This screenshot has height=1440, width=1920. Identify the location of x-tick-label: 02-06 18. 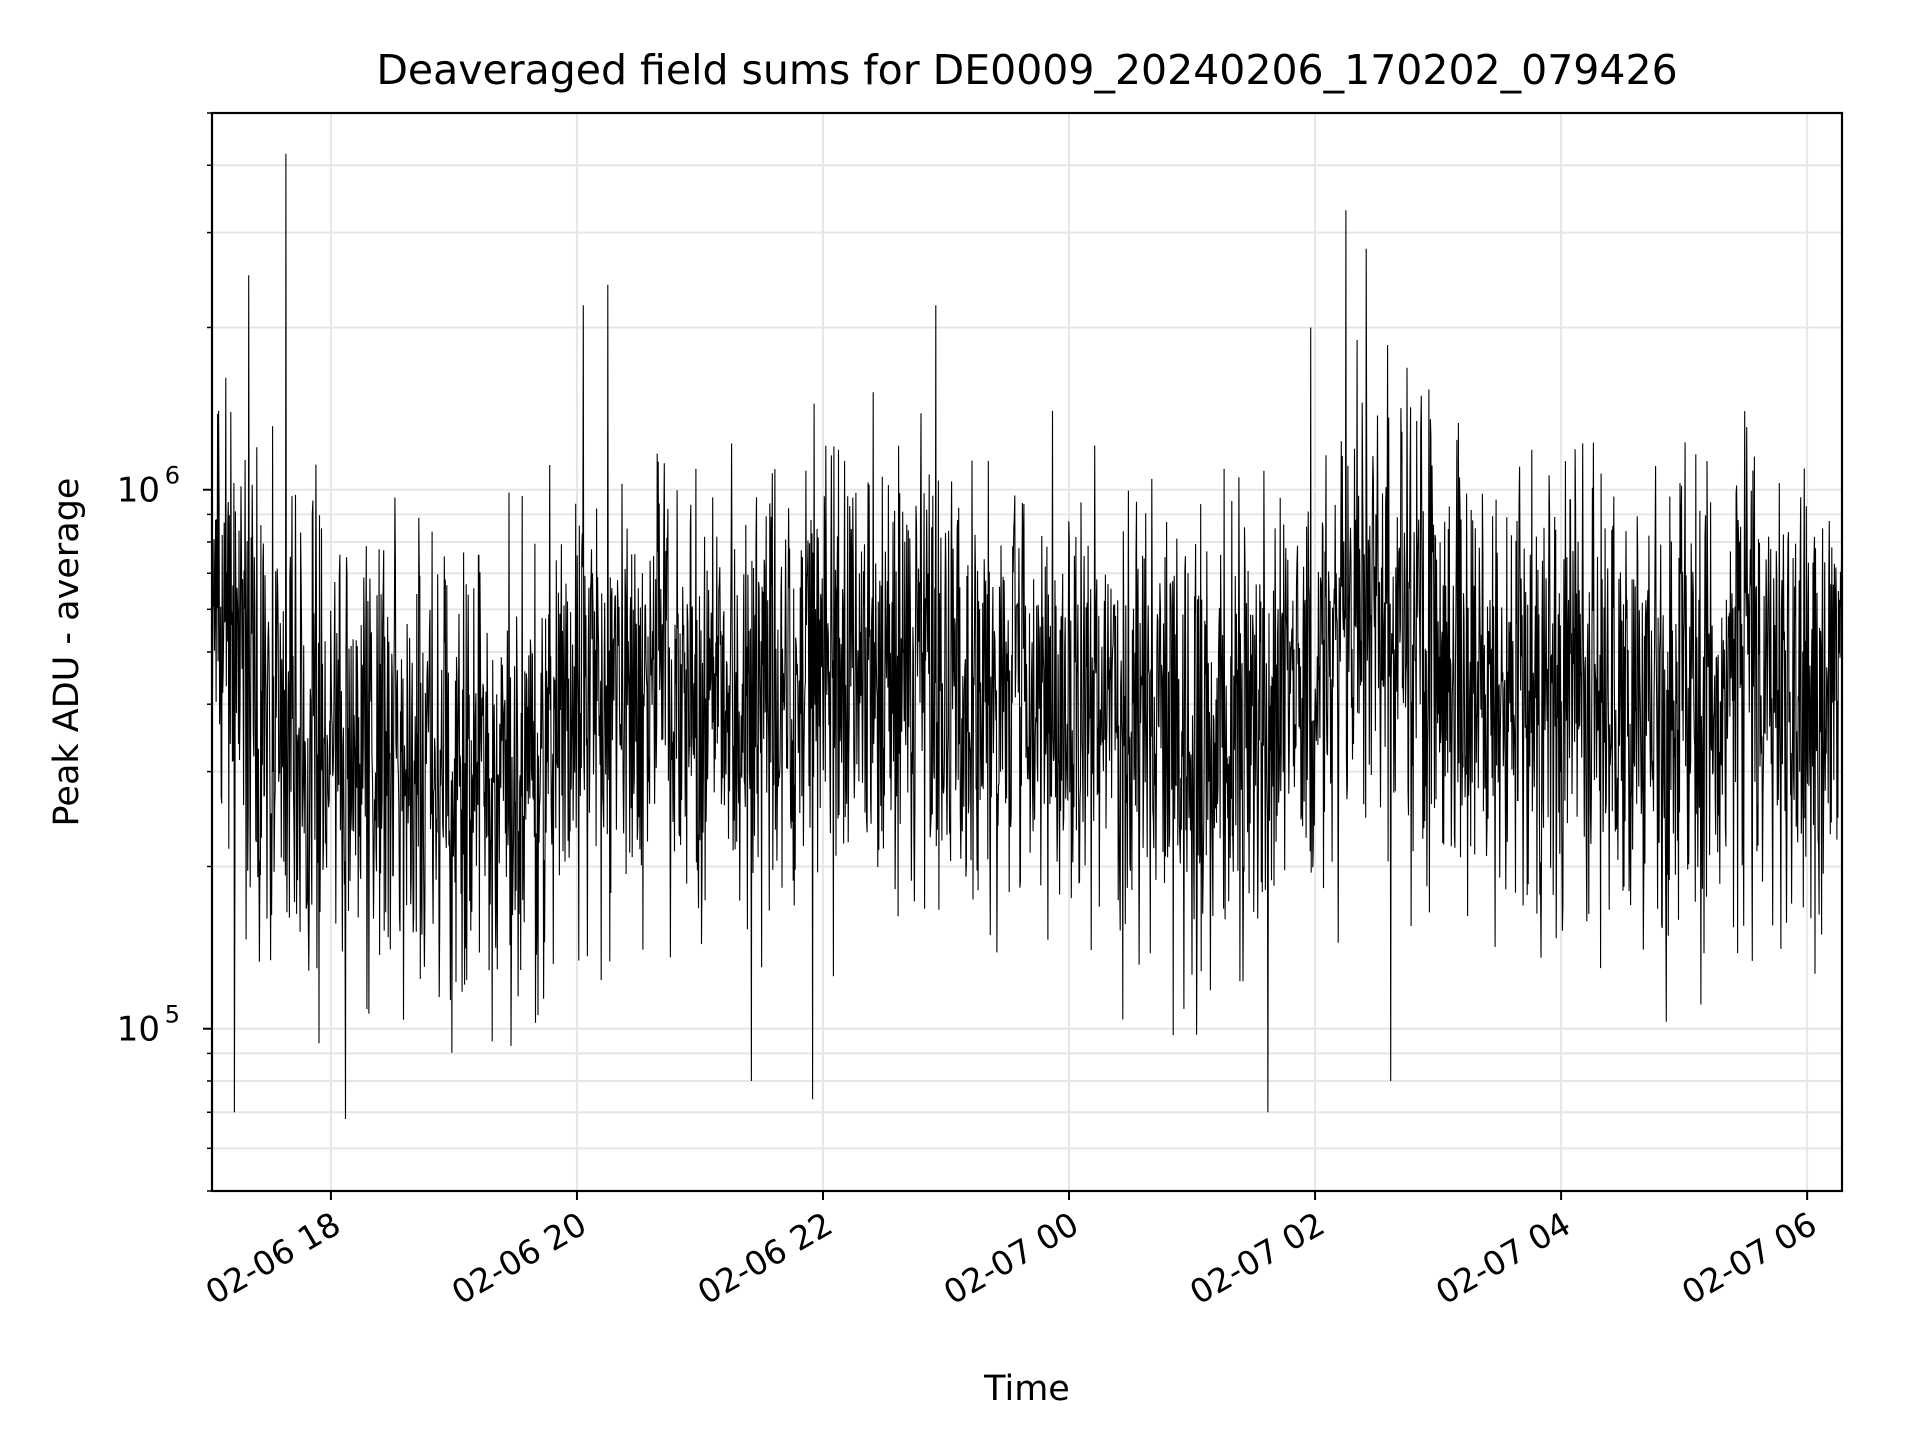
(273, 1258).